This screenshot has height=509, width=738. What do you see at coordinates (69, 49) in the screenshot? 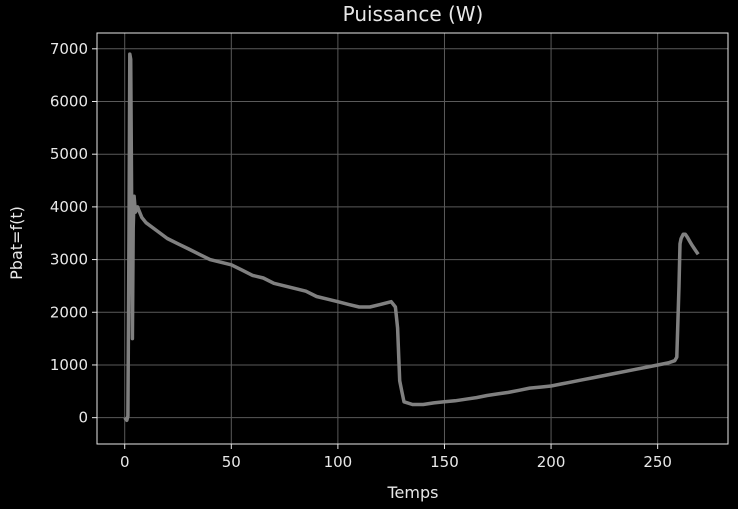
I see `y-tick-label: 7000` at bounding box center [69, 49].